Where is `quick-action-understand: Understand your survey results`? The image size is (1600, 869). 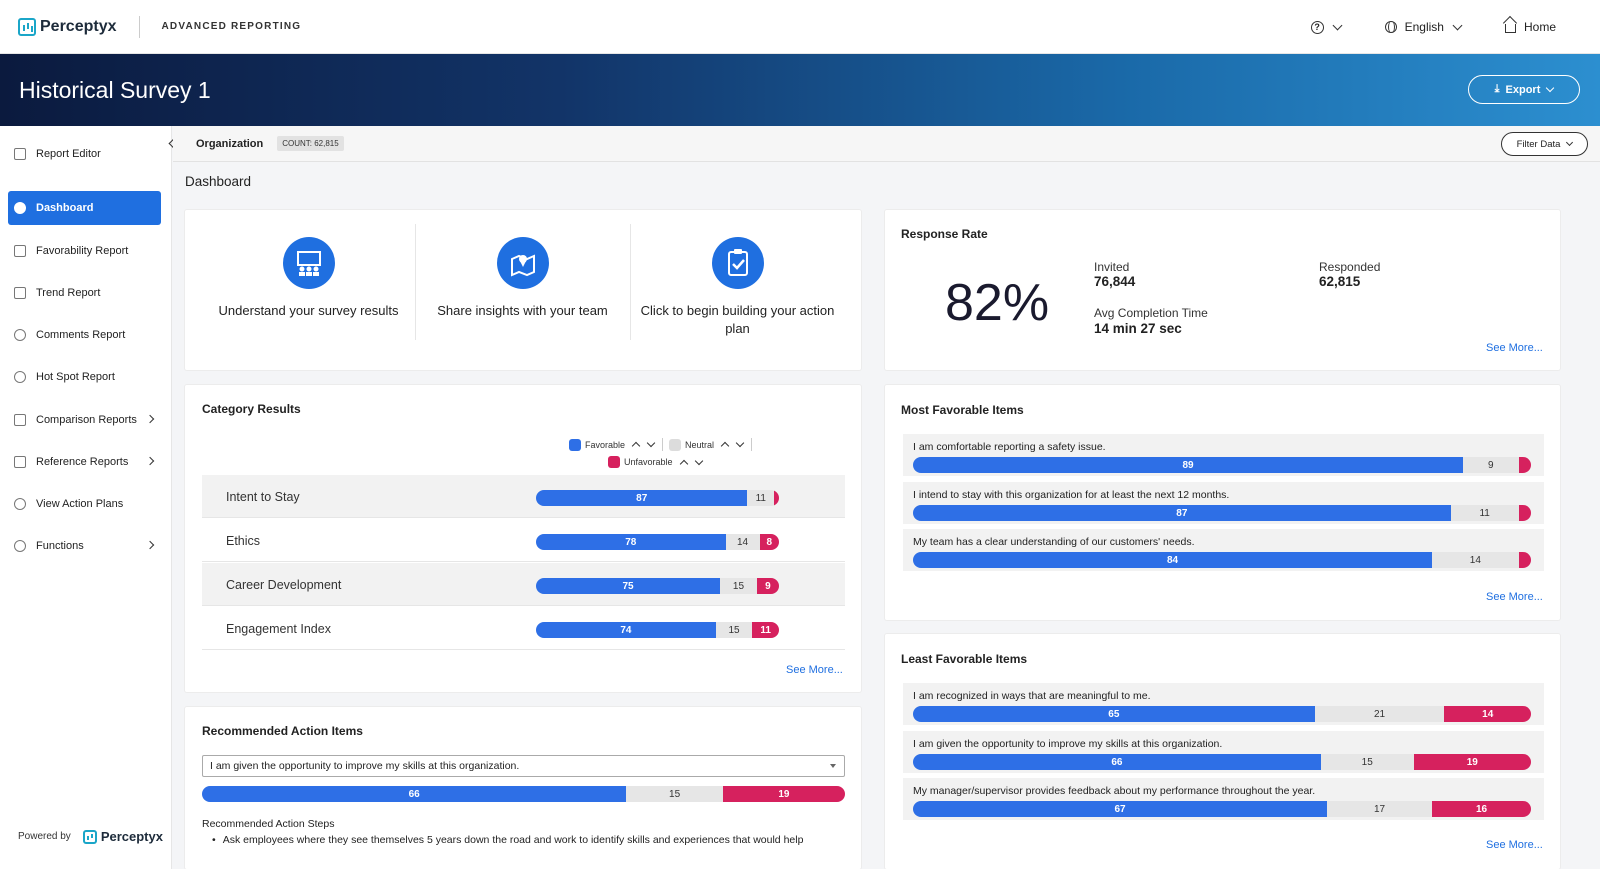 quick-action-understand: Understand your survey results is located at coordinates (308, 284).